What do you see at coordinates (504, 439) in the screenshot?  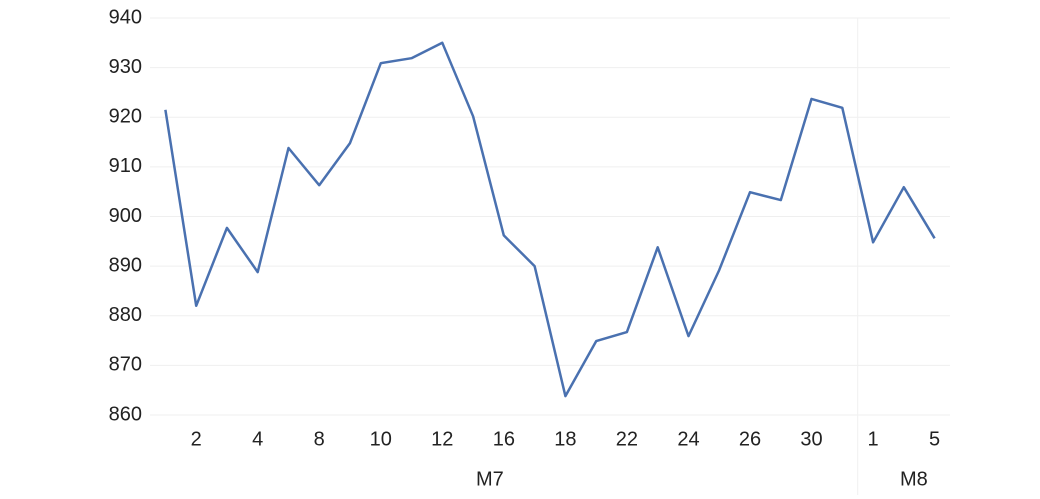 I see `x-tick-label: 16` at bounding box center [504, 439].